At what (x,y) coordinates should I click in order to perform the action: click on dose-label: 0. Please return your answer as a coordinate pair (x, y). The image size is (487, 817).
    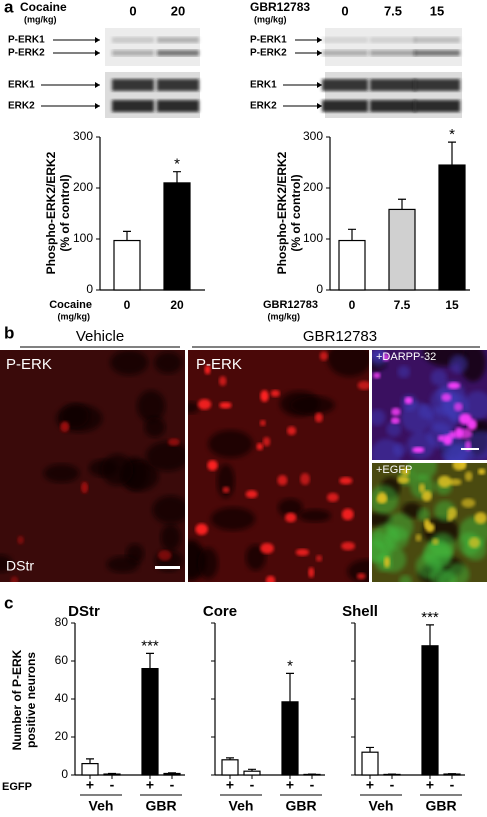
    Looking at the image, I should click on (132, 10).